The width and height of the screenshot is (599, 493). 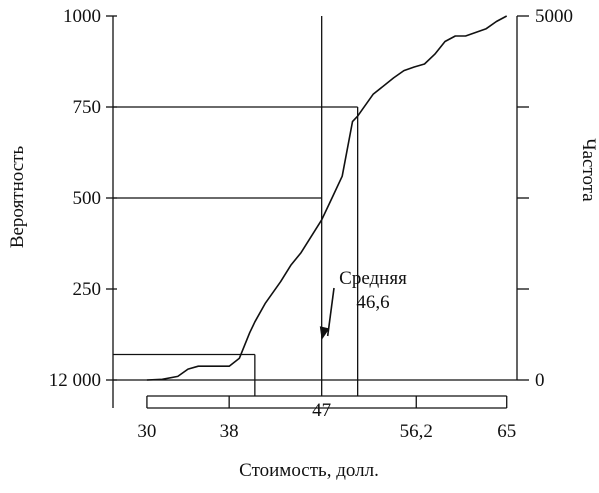 What do you see at coordinates (17, 197) in the screenshot?
I see `left-axis-title: Вероятность` at bounding box center [17, 197].